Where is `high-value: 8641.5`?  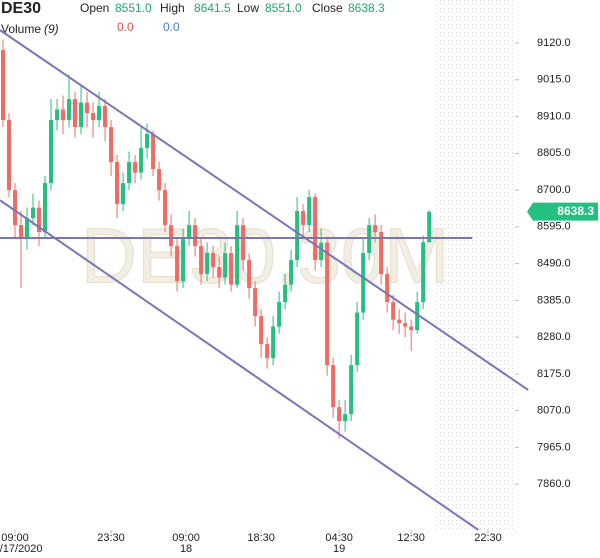
high-value: 8641.5 is located at coordinates (212, 8).